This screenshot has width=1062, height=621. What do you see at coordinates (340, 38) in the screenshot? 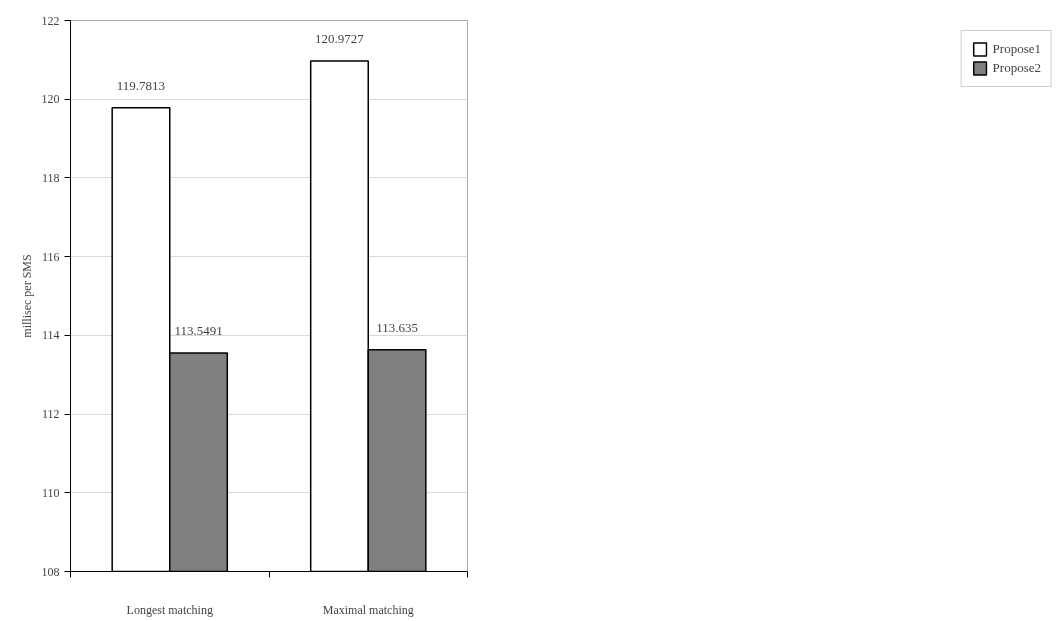
I see `data-label: 120.9727` at bounding box center [340, 38].